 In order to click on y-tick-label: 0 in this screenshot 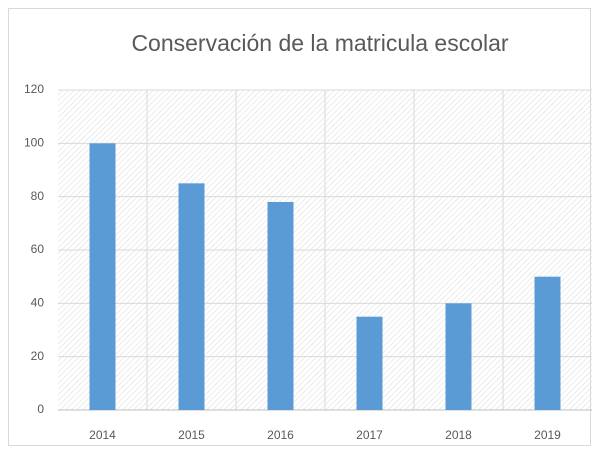, I will do `click(40, 409)`.